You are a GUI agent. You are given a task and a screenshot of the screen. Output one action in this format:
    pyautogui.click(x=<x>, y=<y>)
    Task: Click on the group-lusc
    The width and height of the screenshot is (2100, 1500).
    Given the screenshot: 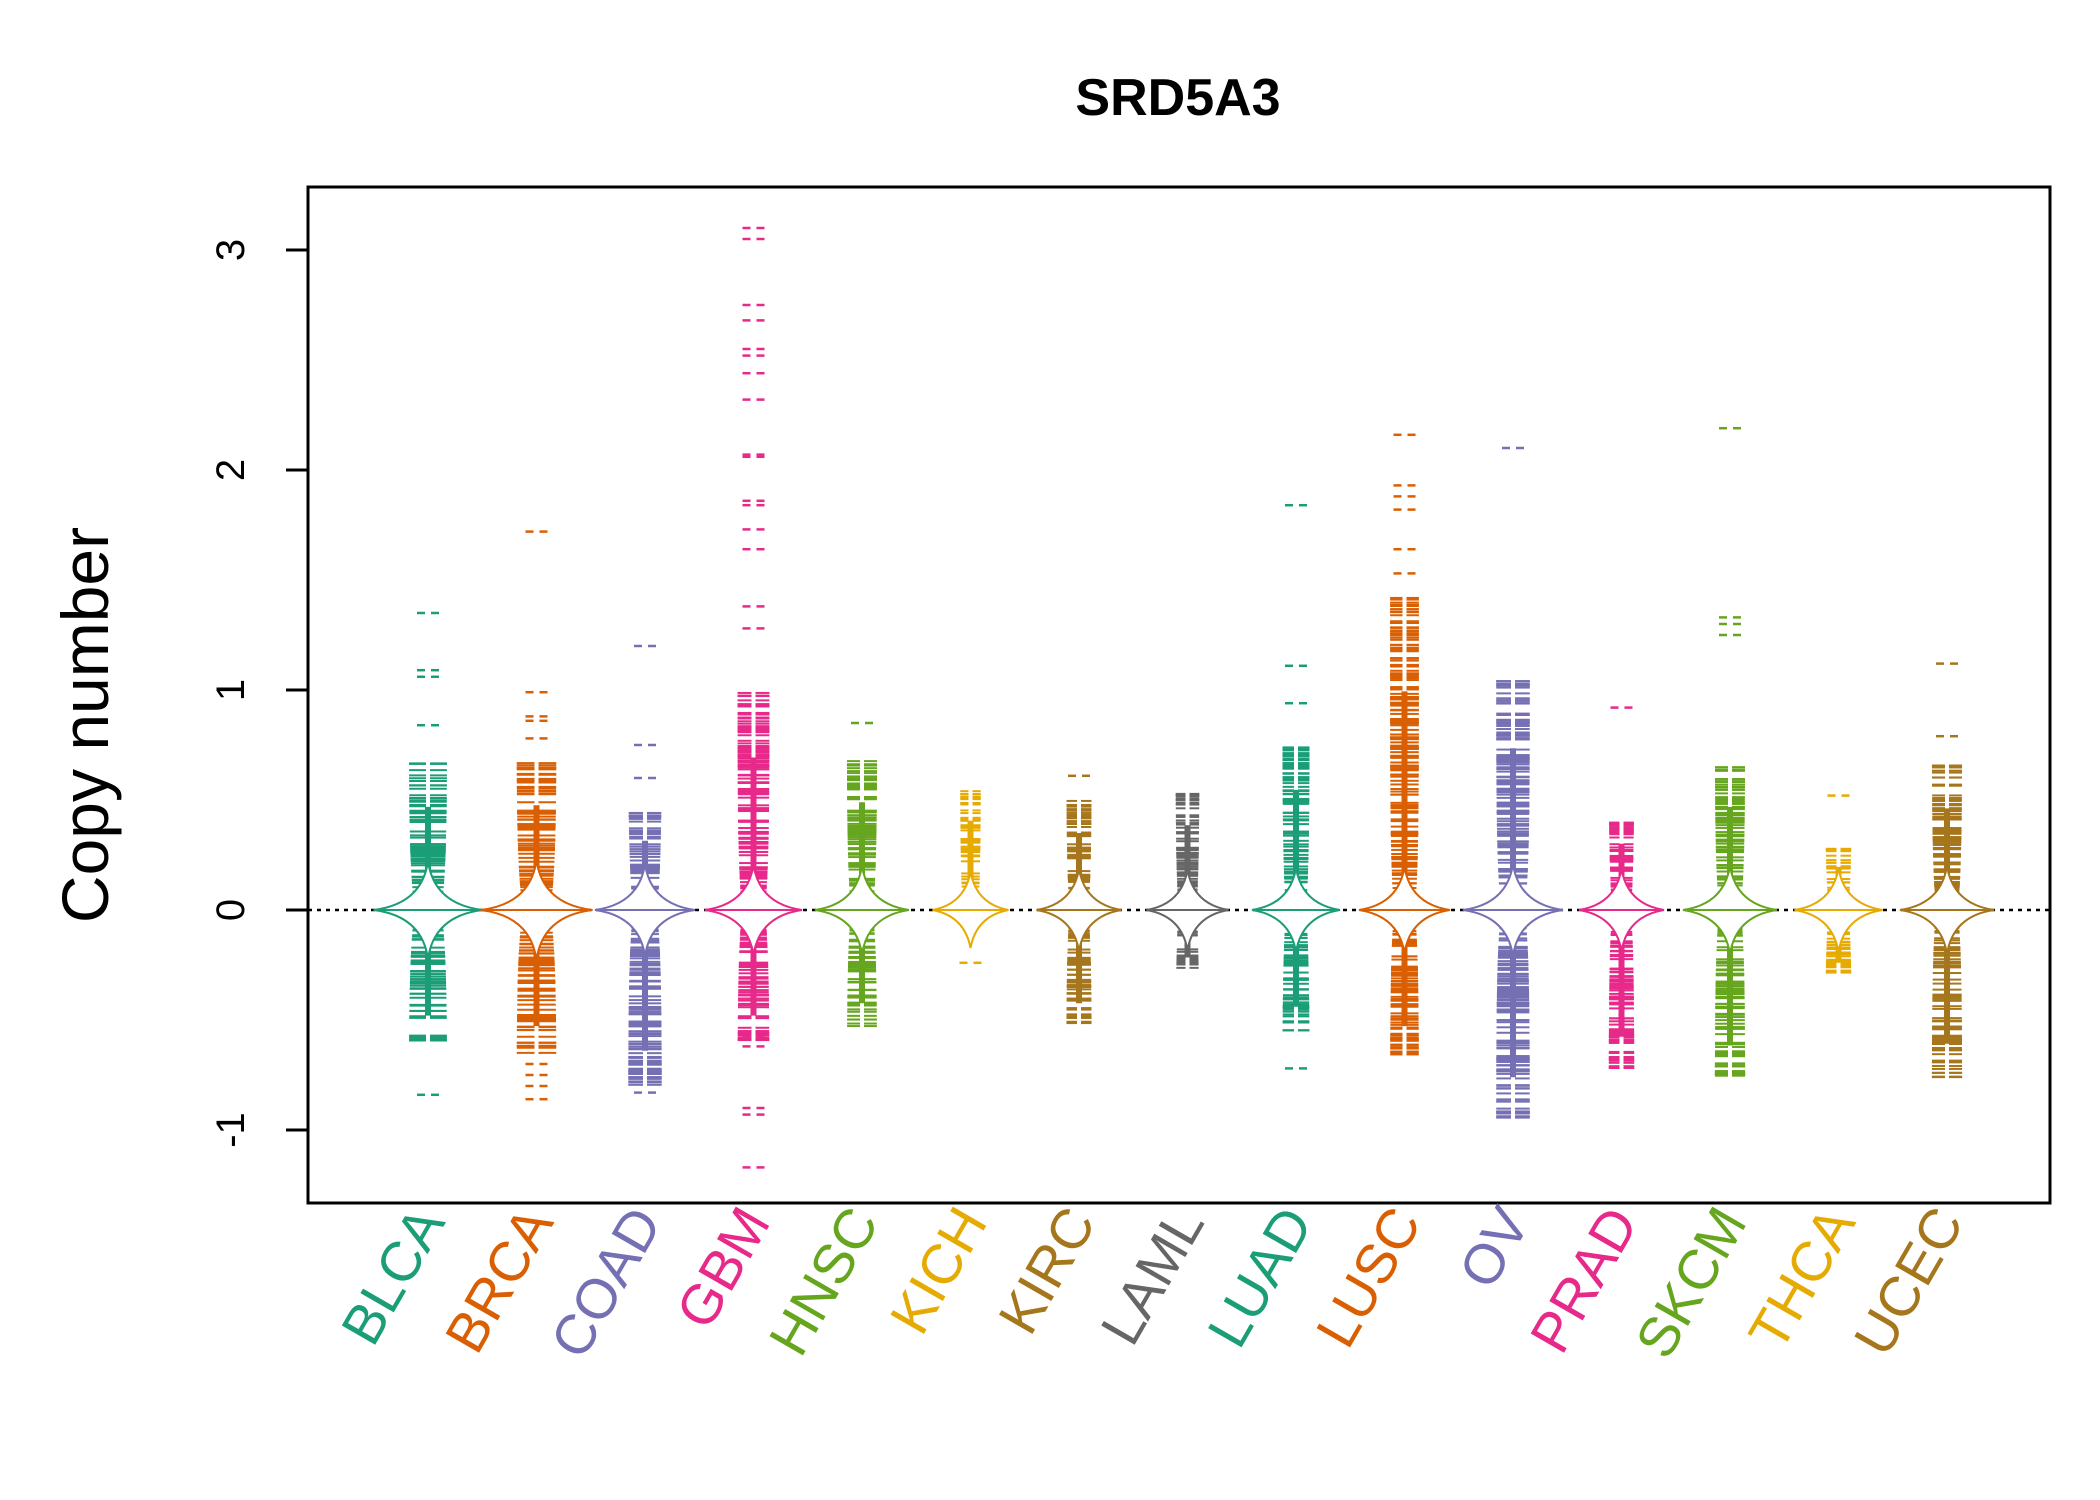 What is the action you would take?
    pyautogui.click(x=1404, y=744)
    